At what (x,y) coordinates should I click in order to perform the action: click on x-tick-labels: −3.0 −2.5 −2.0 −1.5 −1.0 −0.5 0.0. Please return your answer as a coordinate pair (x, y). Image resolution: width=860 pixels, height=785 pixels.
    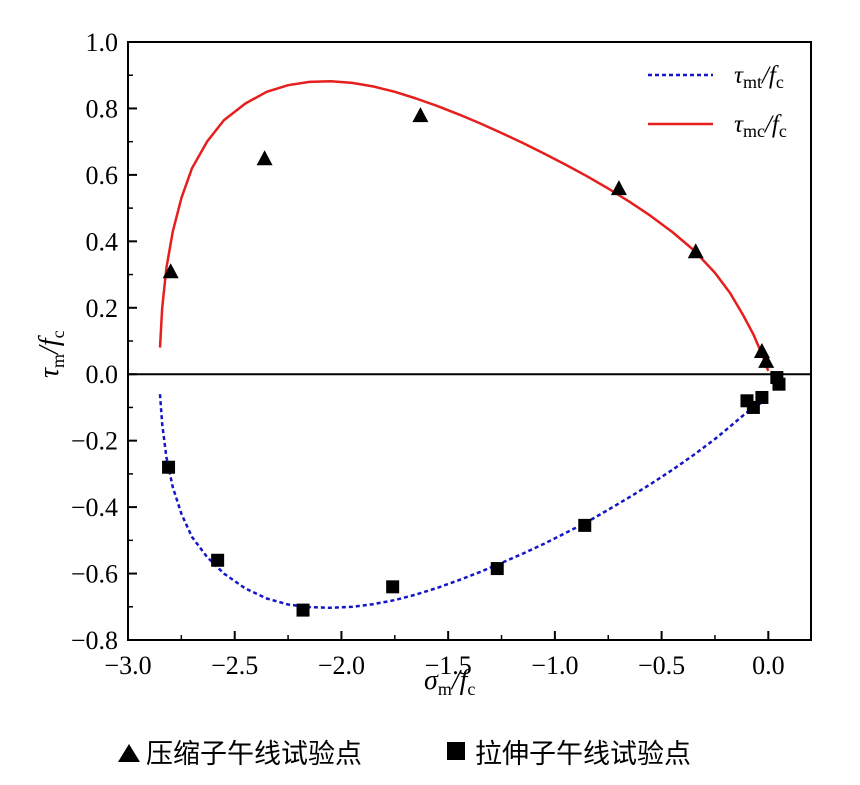
    Looking at the image, I should click on (444, 665).